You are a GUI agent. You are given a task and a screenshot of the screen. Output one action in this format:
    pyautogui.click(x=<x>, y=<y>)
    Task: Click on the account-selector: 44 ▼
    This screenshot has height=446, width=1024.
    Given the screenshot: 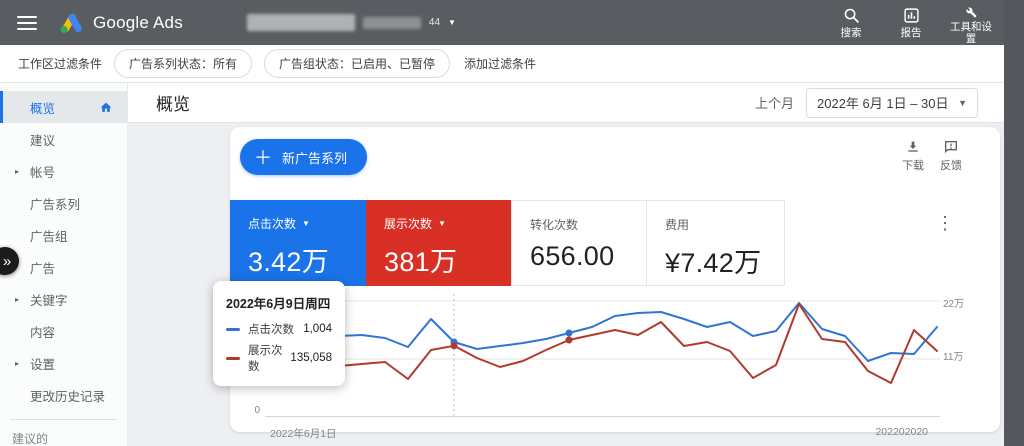 What is the action you would take?
    pyautogui.click(x=351, y=22)
    